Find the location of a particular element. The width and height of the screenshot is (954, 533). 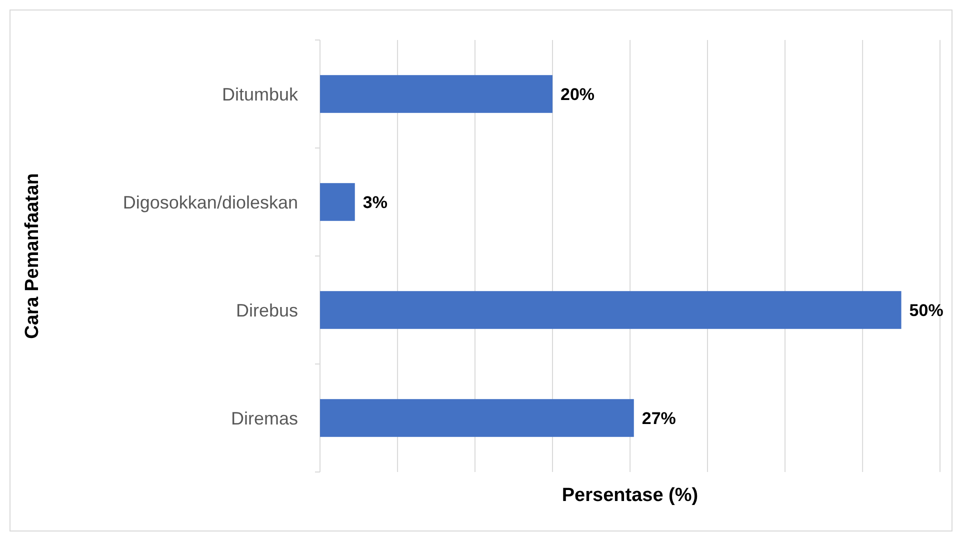

data-label: 20% is located at coordinates (577, 94).